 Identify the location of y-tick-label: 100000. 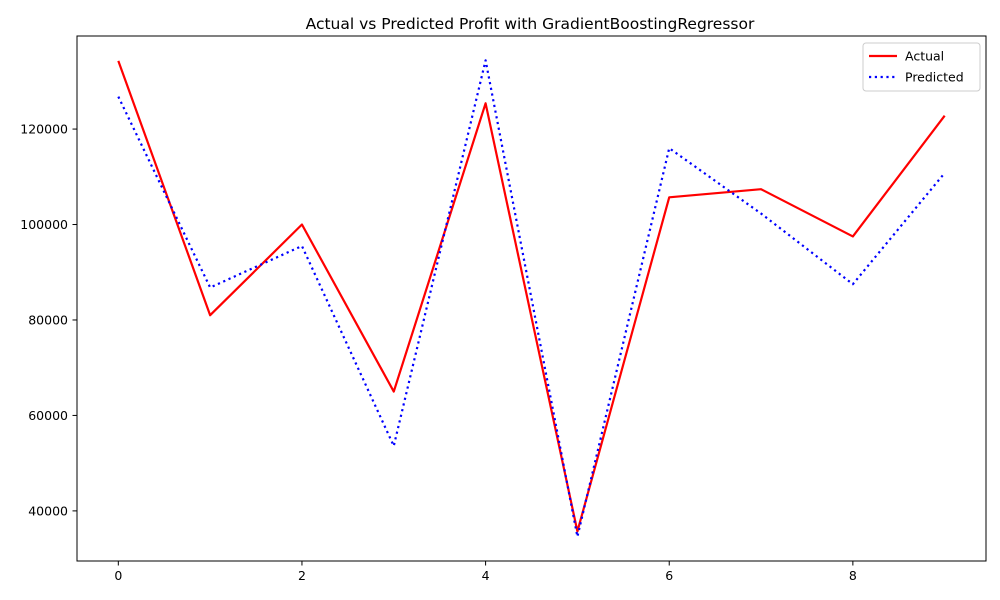
(44, 224).